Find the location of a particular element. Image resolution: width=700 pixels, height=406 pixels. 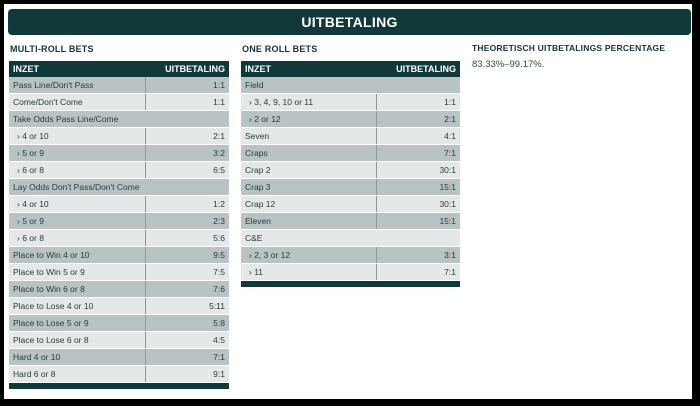

row-group-label: C&E is located at coordinates (350, 238).